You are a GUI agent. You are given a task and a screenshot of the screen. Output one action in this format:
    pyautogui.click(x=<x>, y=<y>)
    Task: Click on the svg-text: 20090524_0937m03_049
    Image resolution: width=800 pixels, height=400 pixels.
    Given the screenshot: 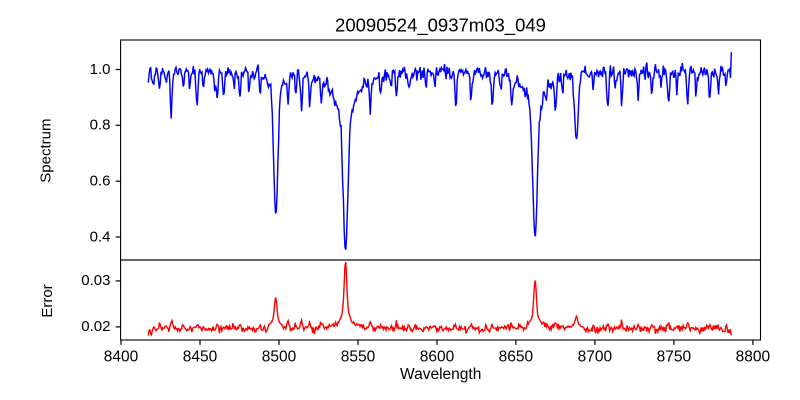 What is the action you would take?
    pyautogui.click(x=440, y=25)
    